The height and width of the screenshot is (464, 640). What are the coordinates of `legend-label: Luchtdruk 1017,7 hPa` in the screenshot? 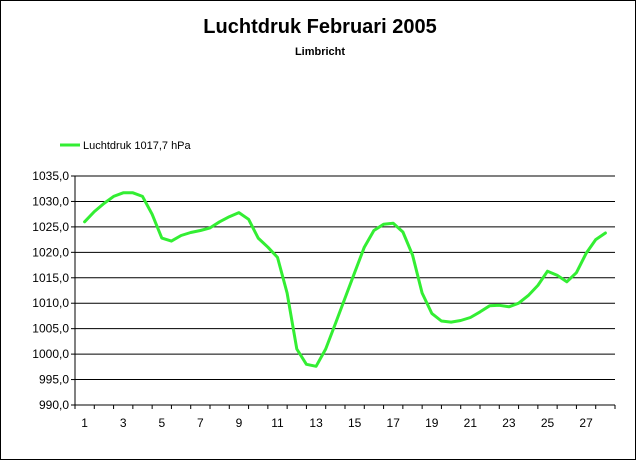 It's located at (137, 146).